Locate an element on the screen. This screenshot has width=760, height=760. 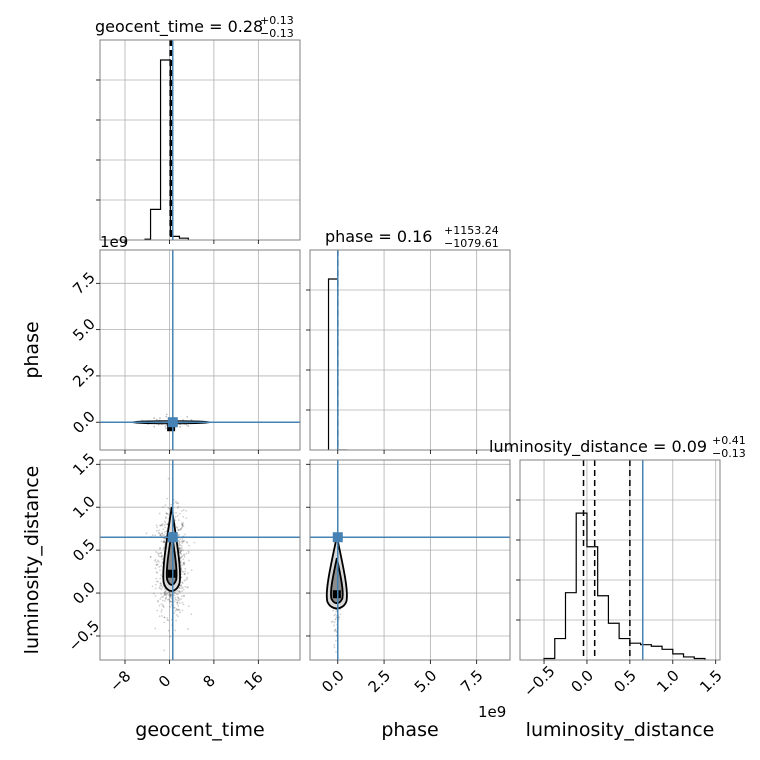
x-tick-label-geocent-time: 16 is located at coordinates (254, 681).